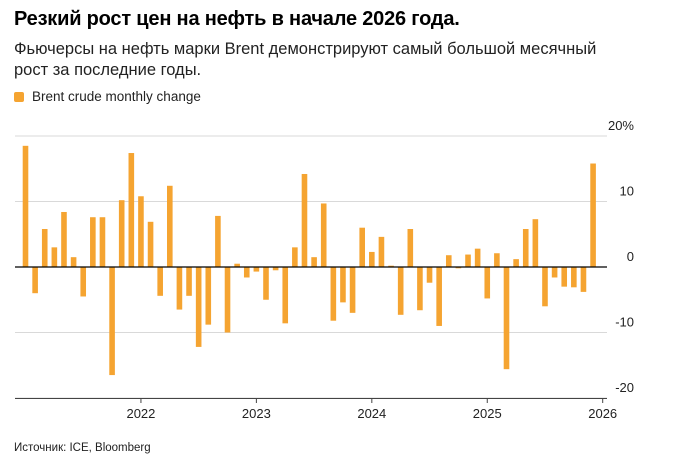 The image size is (679, 462). I want to click on legend-label: Brent crude monthly change, so click(116, 96).